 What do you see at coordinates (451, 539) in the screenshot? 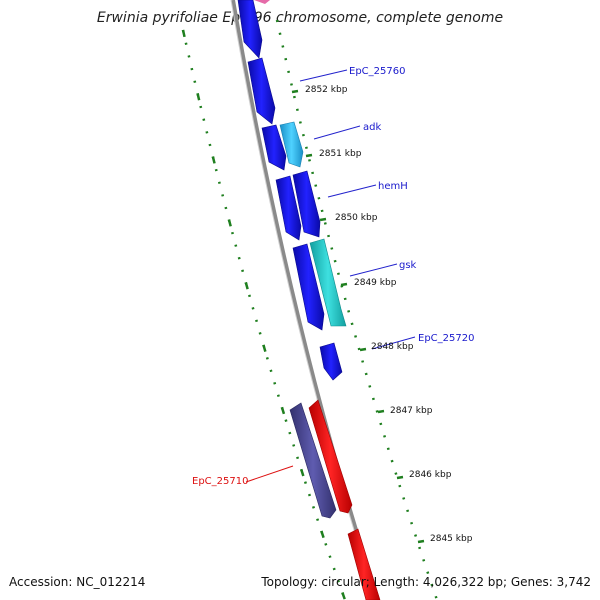
I see `kbp-label: 2845 kbp` at bounding box center [451, 539].